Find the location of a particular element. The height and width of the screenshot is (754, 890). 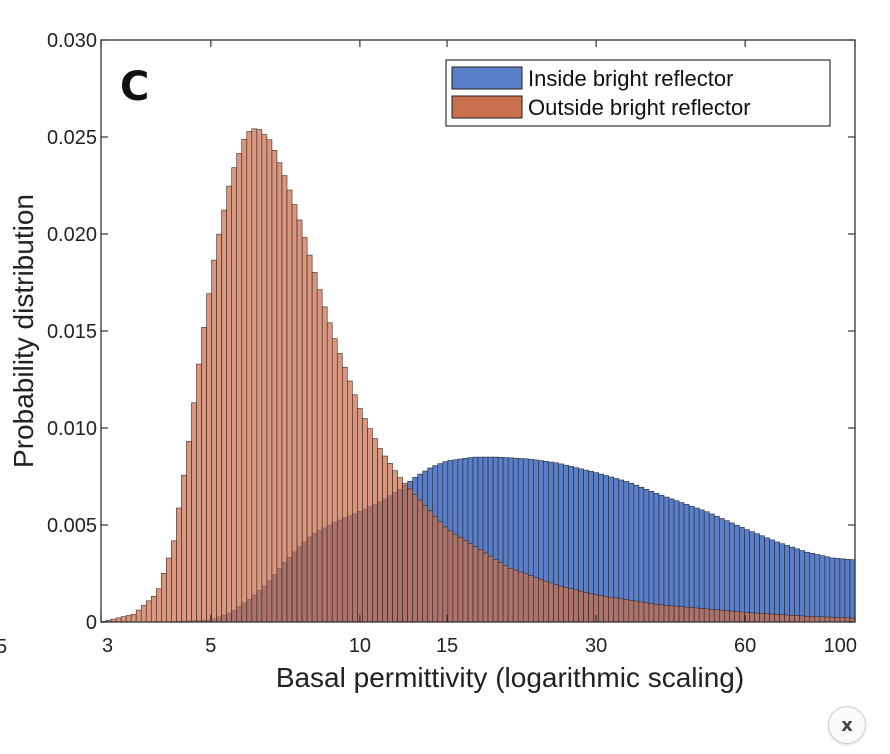

legend-label-outside: Outside bright reflector is located at coordinates (639, 107).